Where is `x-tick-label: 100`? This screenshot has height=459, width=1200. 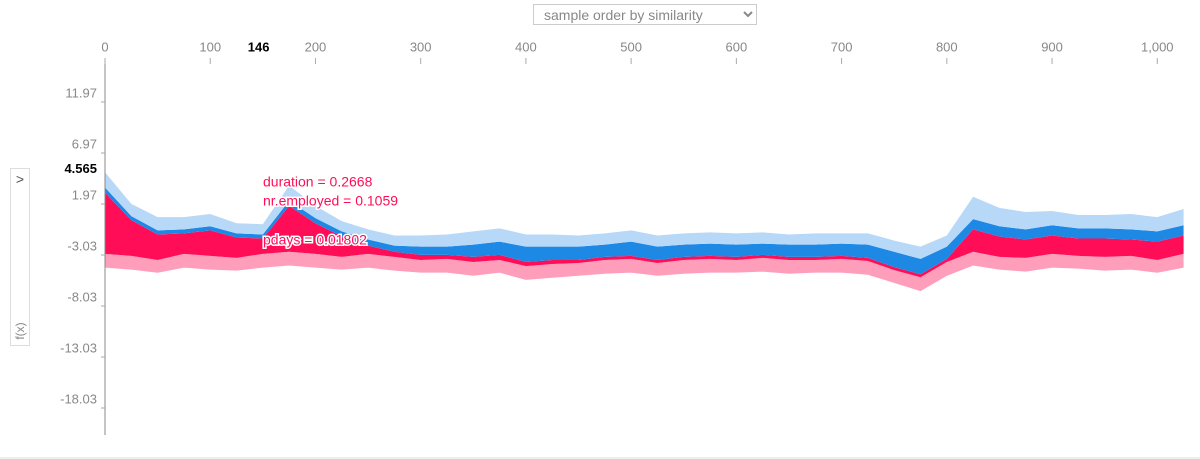 x-tick-label: 100 is located at coordinates (210, 46).